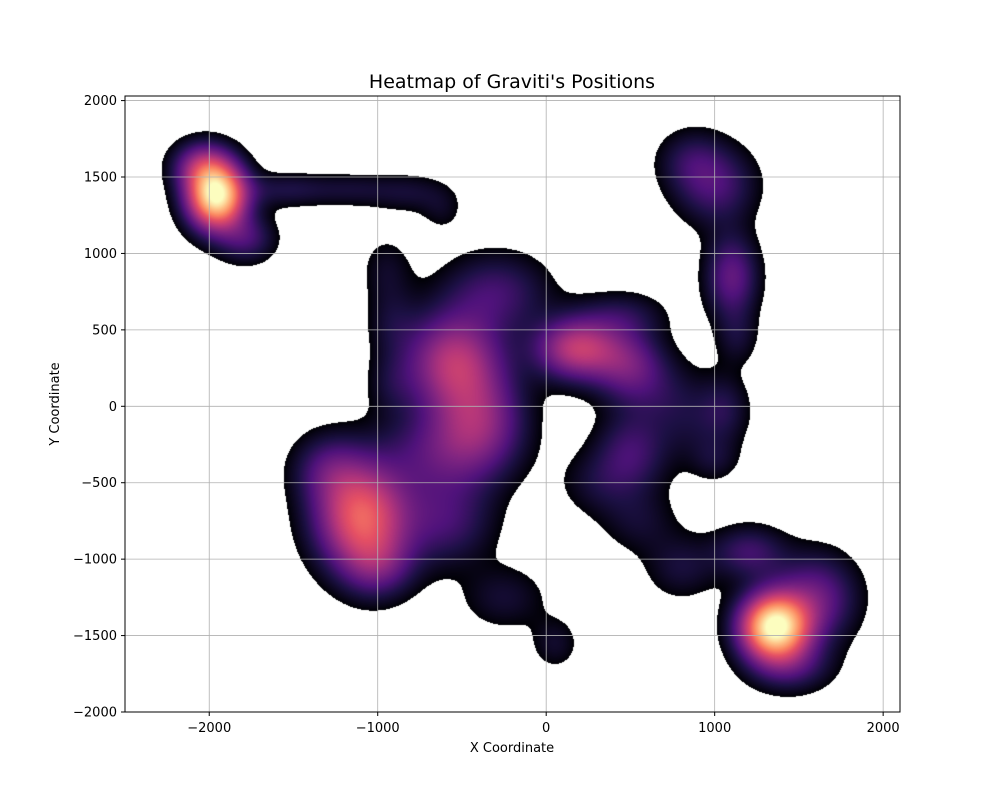 This screenshot has height=800, width=1000. I want to click on x-tick-label: 0, so click(546, 728).